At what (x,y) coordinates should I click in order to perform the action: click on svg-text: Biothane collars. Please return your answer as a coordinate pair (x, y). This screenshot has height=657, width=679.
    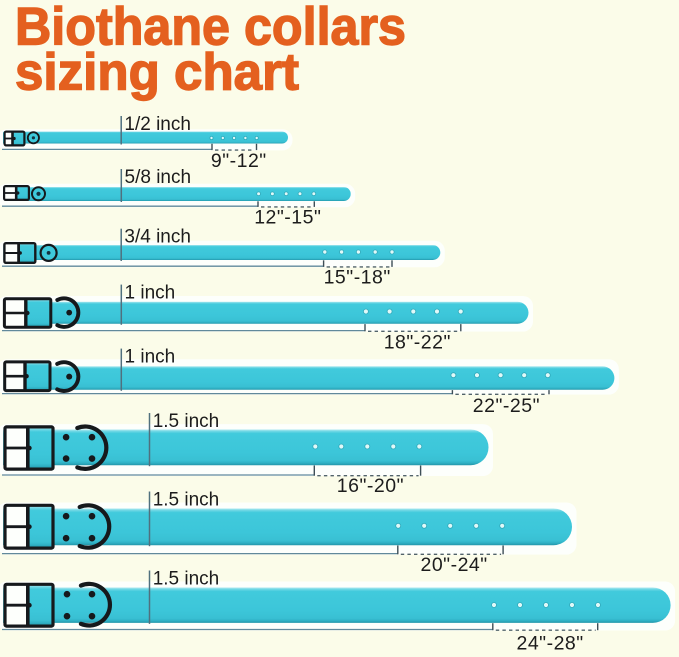
    Looking at the image, I should click on (210, 28).